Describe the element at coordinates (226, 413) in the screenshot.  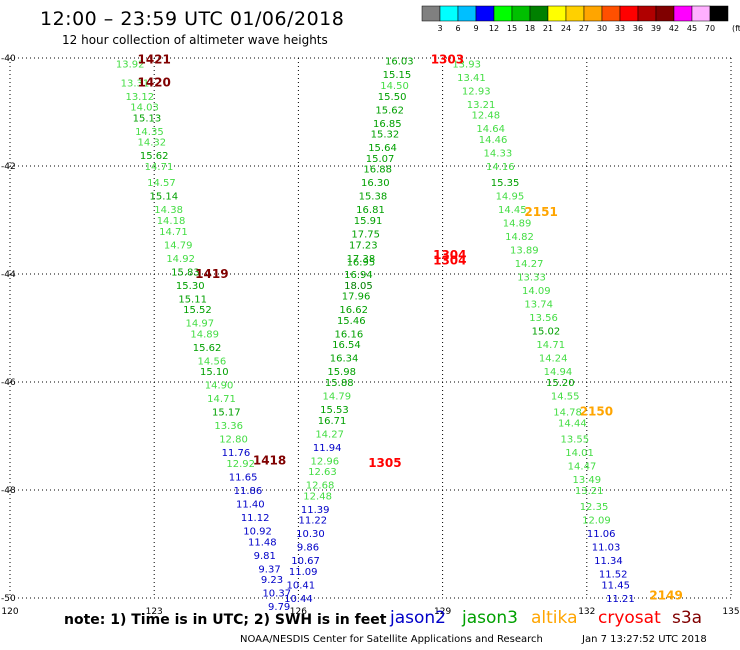
I see `data-point-s3a: 15.17` at that location.